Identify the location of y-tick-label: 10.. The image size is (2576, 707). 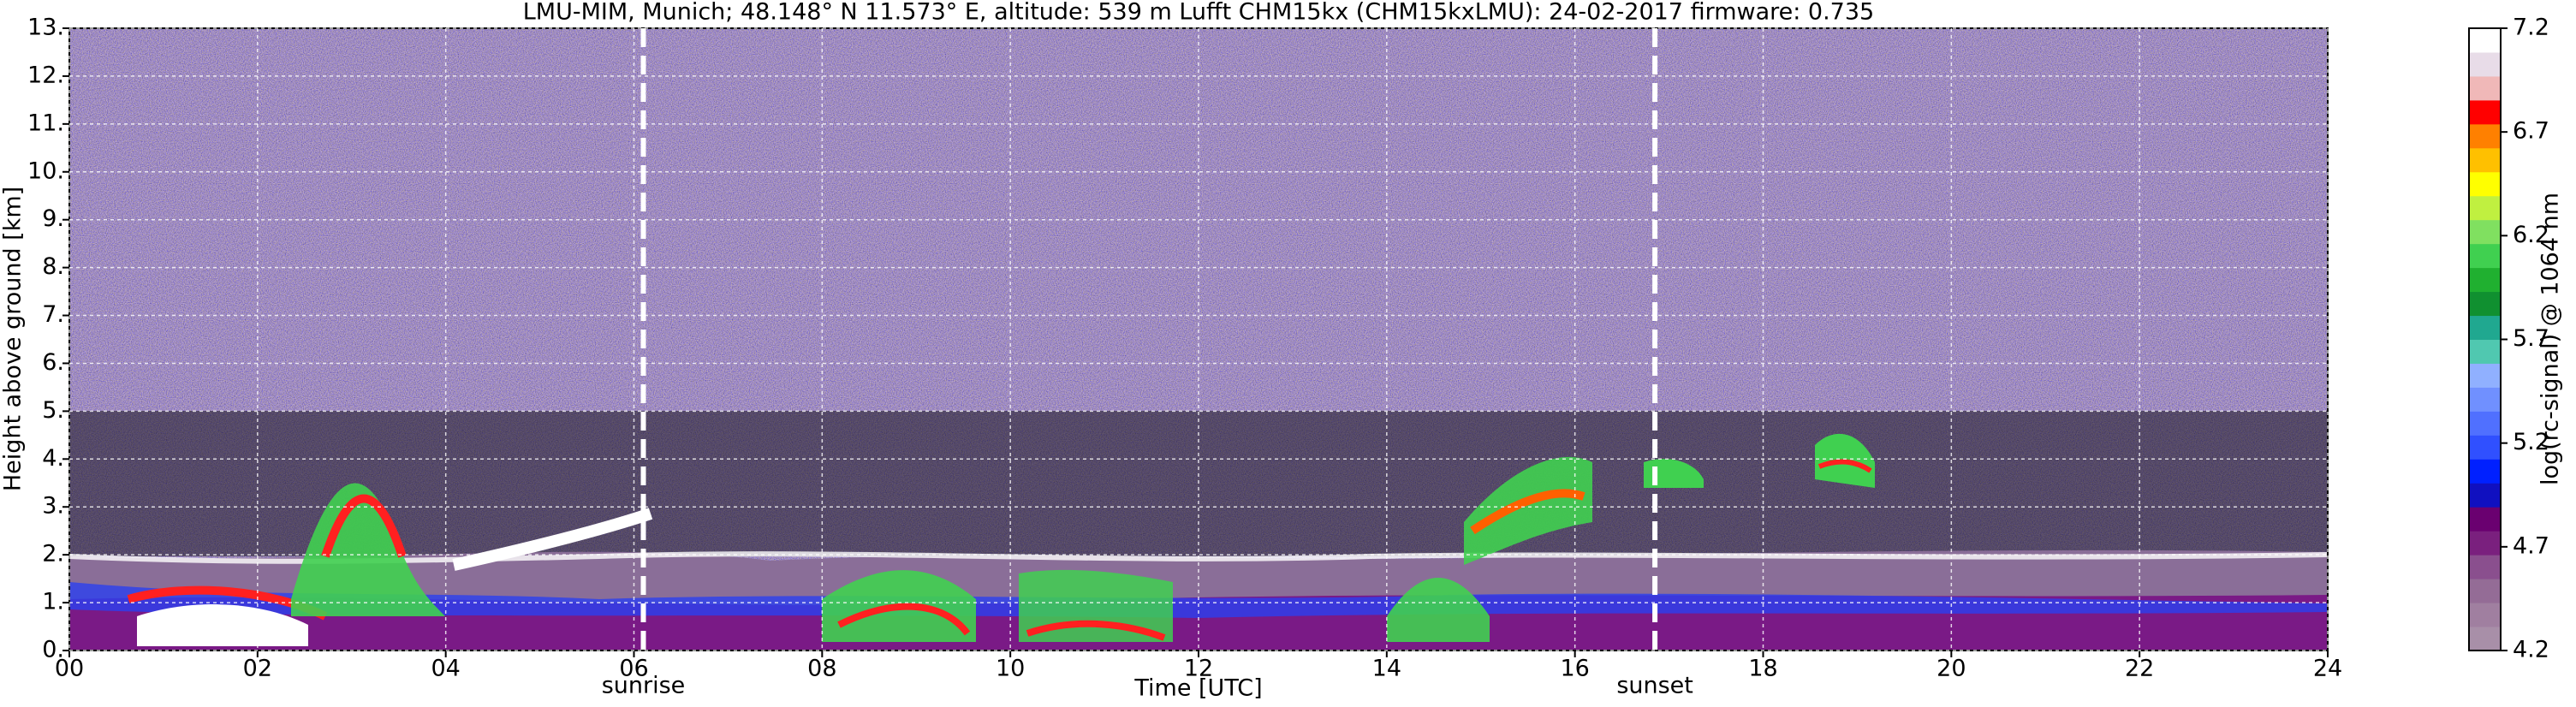
(45, 170).